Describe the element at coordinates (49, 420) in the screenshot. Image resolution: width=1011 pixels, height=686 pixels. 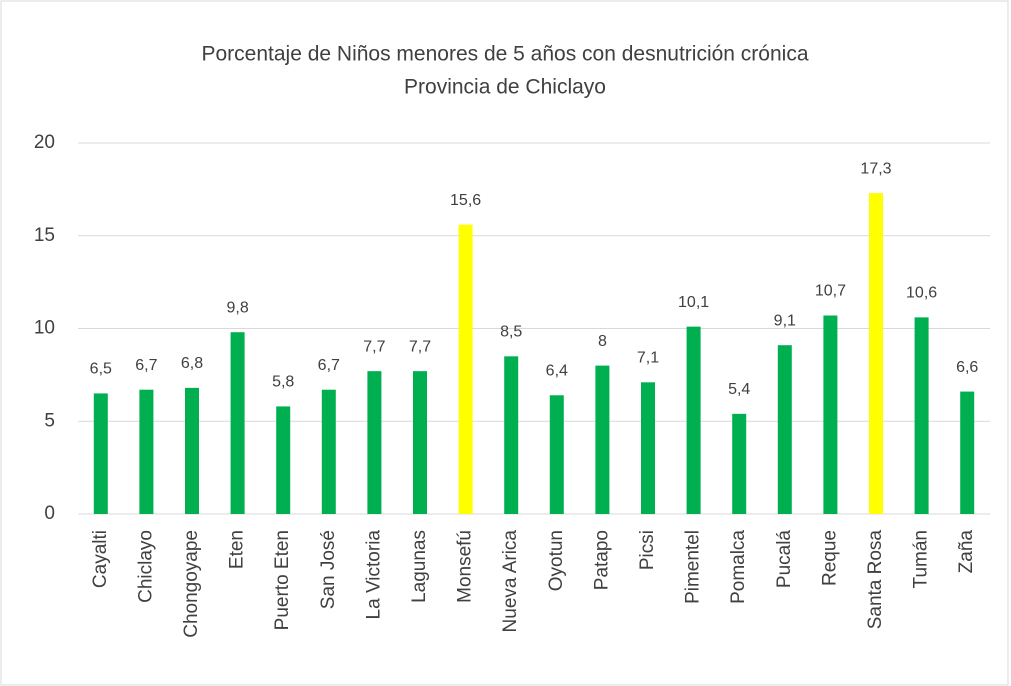
I see `y-tick-label: 5` at that location.